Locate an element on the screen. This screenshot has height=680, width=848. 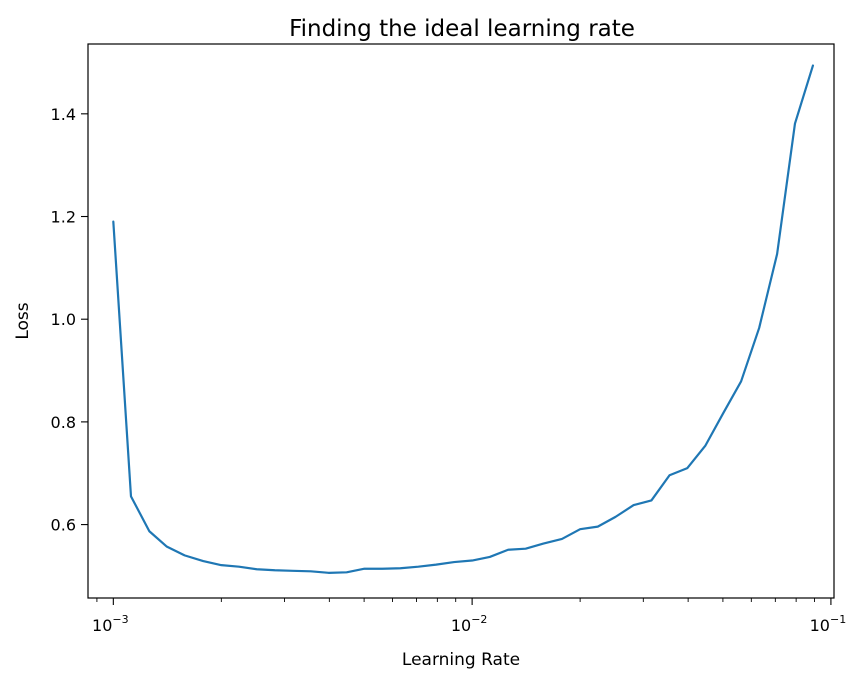
y-axis: 0.6 0.8 1.0 1.2 1.4 is located at coordinates (69, 320).